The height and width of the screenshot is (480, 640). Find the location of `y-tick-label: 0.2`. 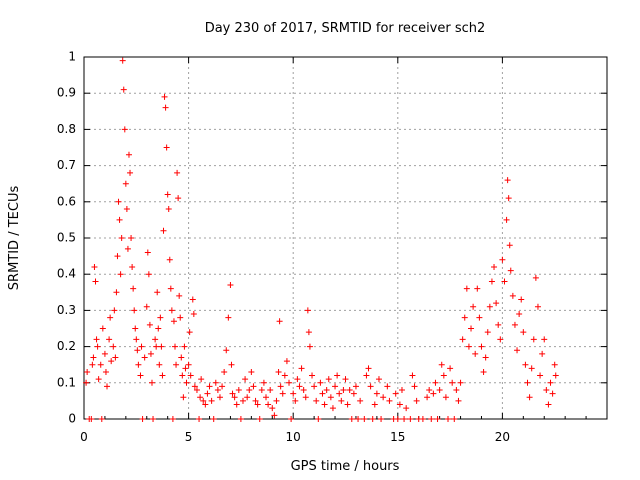

y-tick-label: 0.2 is located at coordinates (66, 346).